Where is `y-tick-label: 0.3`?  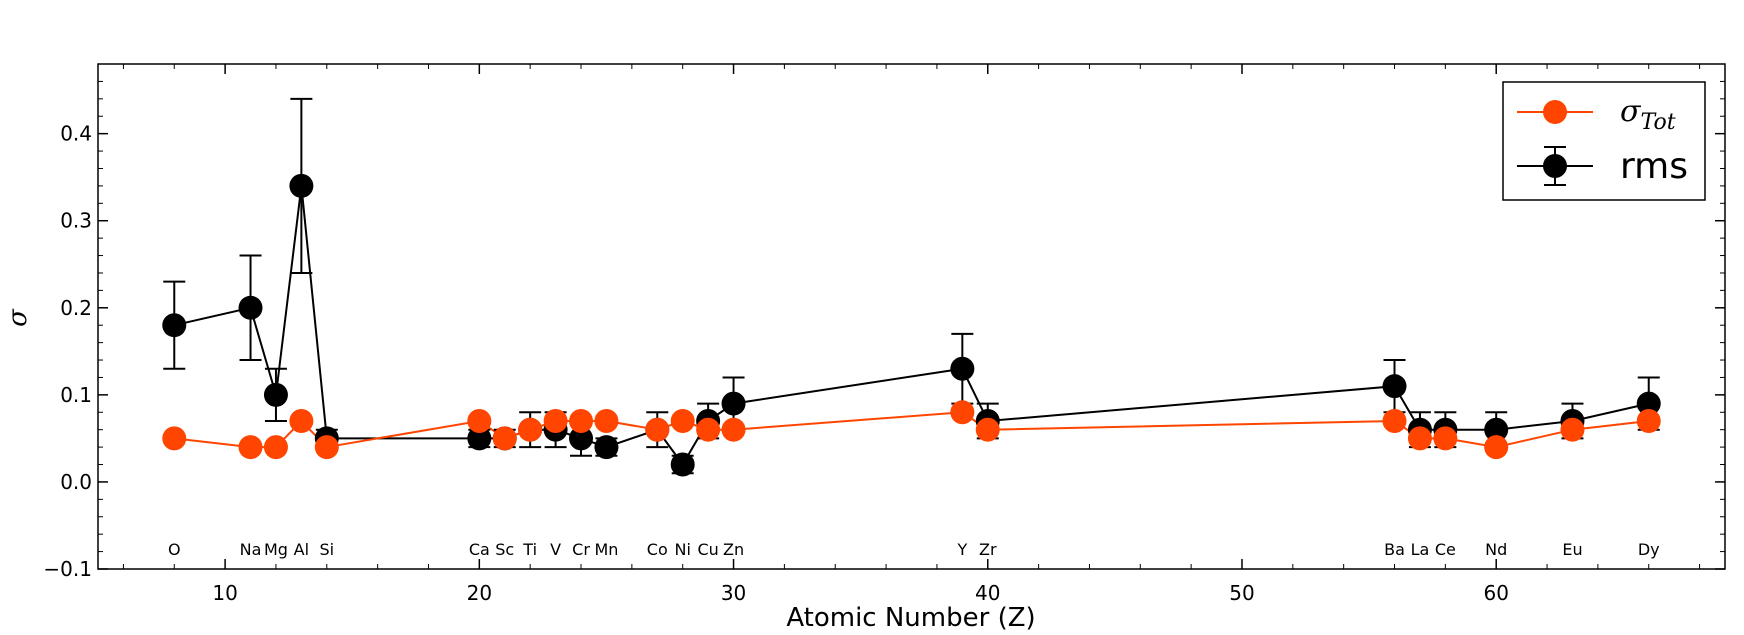
y-tick-label: 0.3 is located at coordinates (76, 221).